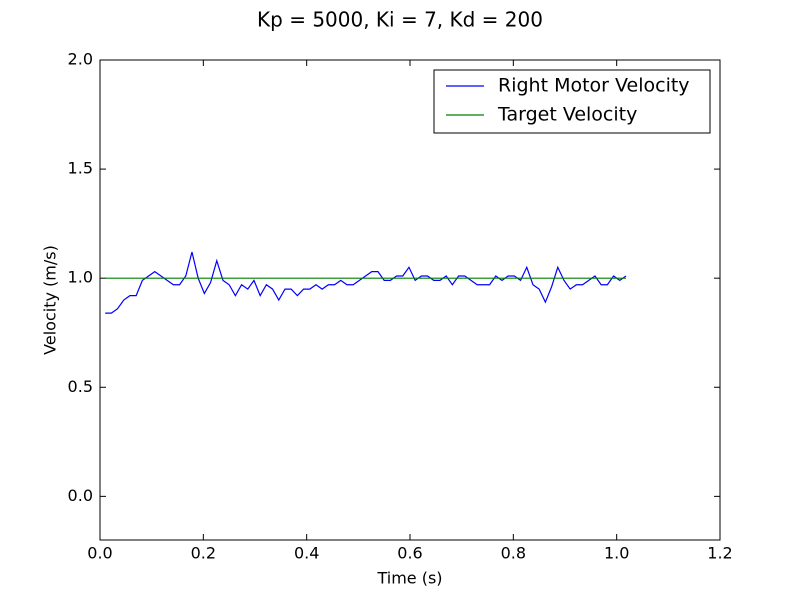 This screenshot has width=800, height=600. What do you see at coordinates (594, 86) in the screenshot?
I see `legend-label: Right Motor Velocity` at bounding box center [594, 86].